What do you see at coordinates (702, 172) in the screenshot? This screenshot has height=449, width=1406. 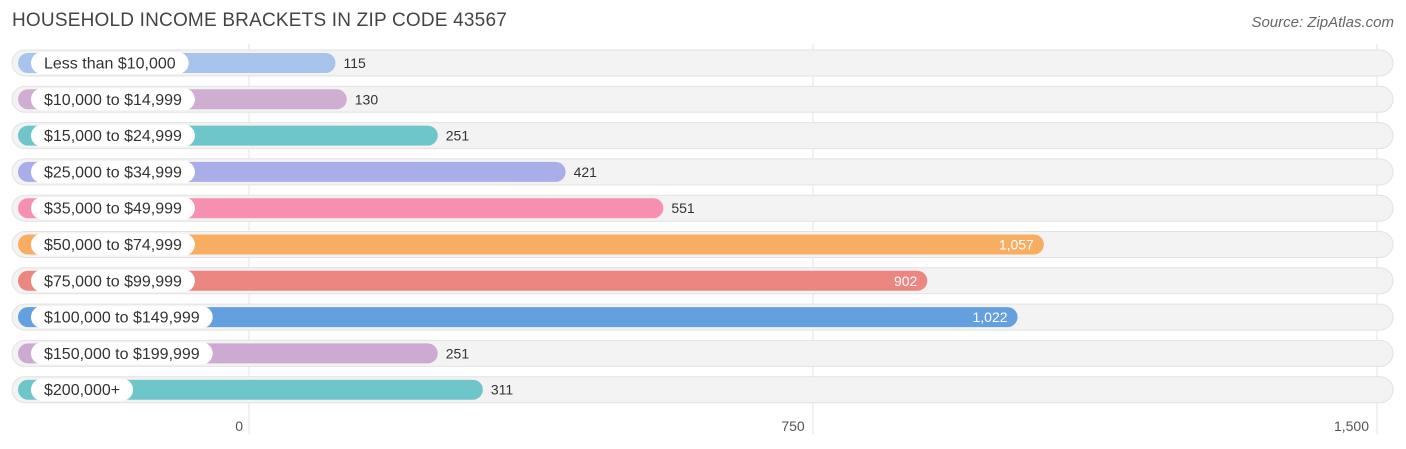 I see `bar-row: $25,000 to $34,999 421` at bounding box center [702, 172].